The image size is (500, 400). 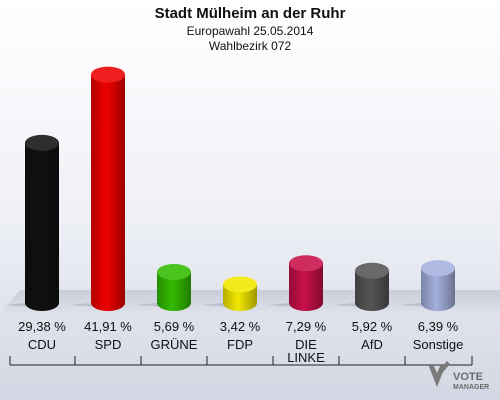 What do you see at coordinates (372, 326) in the screenshot?
I see `value-label-afd: 5,92 %` at bounding box center [372, 326].